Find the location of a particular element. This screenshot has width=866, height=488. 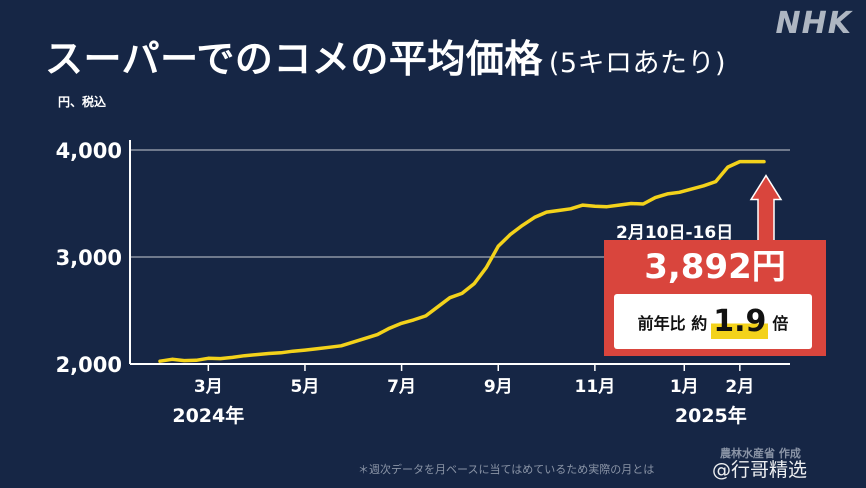

up-arrow-icon is located at coordinates (766, 208).